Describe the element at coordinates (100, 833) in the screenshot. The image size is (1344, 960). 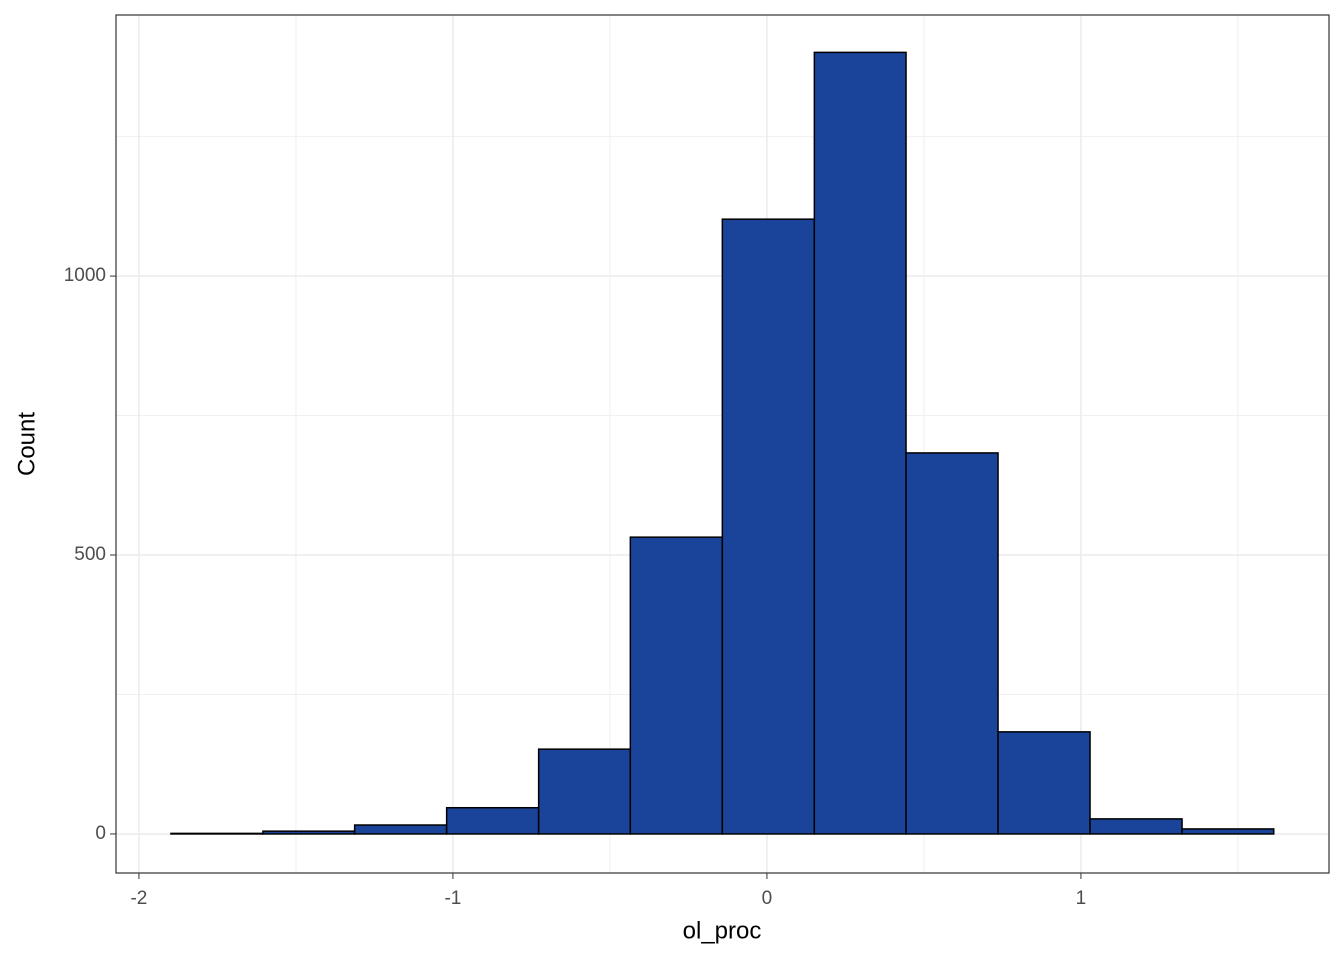
I see `y-tick-label: 0` at that location.